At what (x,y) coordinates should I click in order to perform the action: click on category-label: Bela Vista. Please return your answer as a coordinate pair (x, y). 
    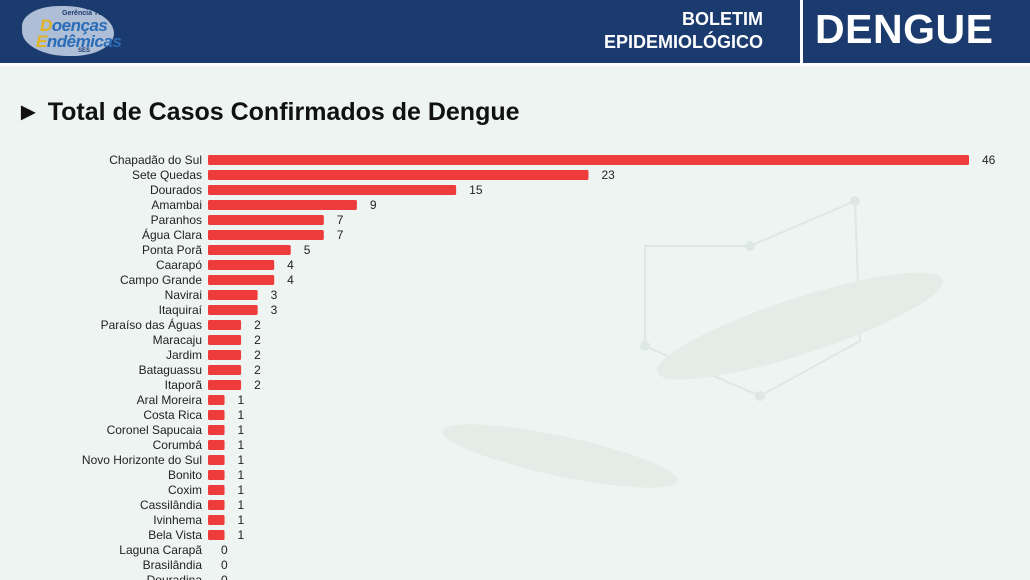
    Looking at the image, I should click on (175, 535).